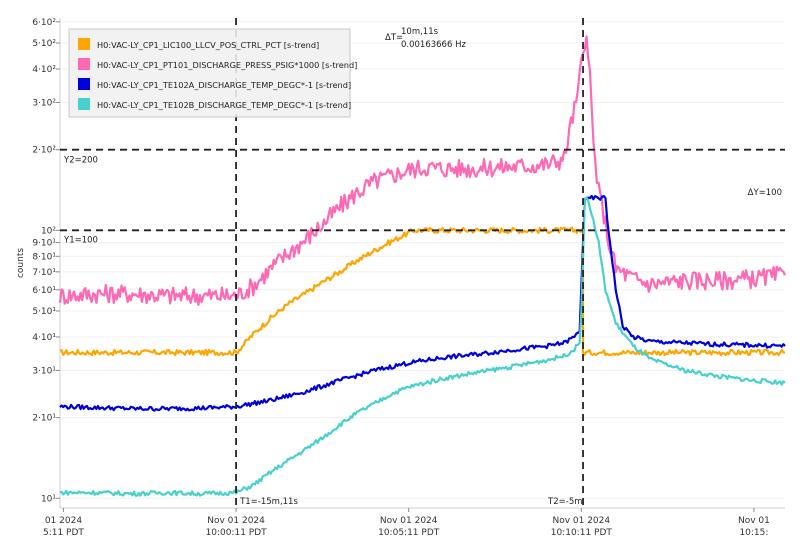 The width and height of the screenshot is (804, 555). I want to click on legend-box, so click(209, 73).